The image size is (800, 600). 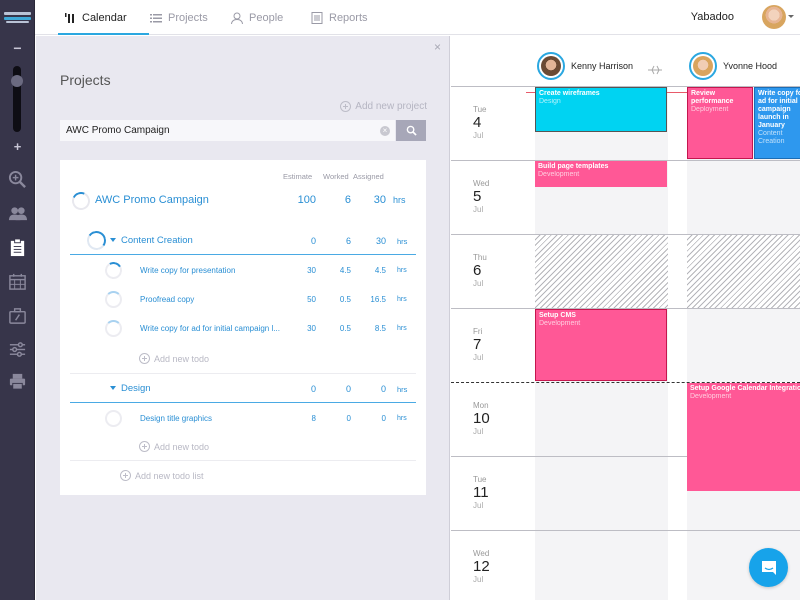 What do you see at coordinates (17, 18) in the screenshot?
I see `app-logo-icon` at bounding box center [17, 18].